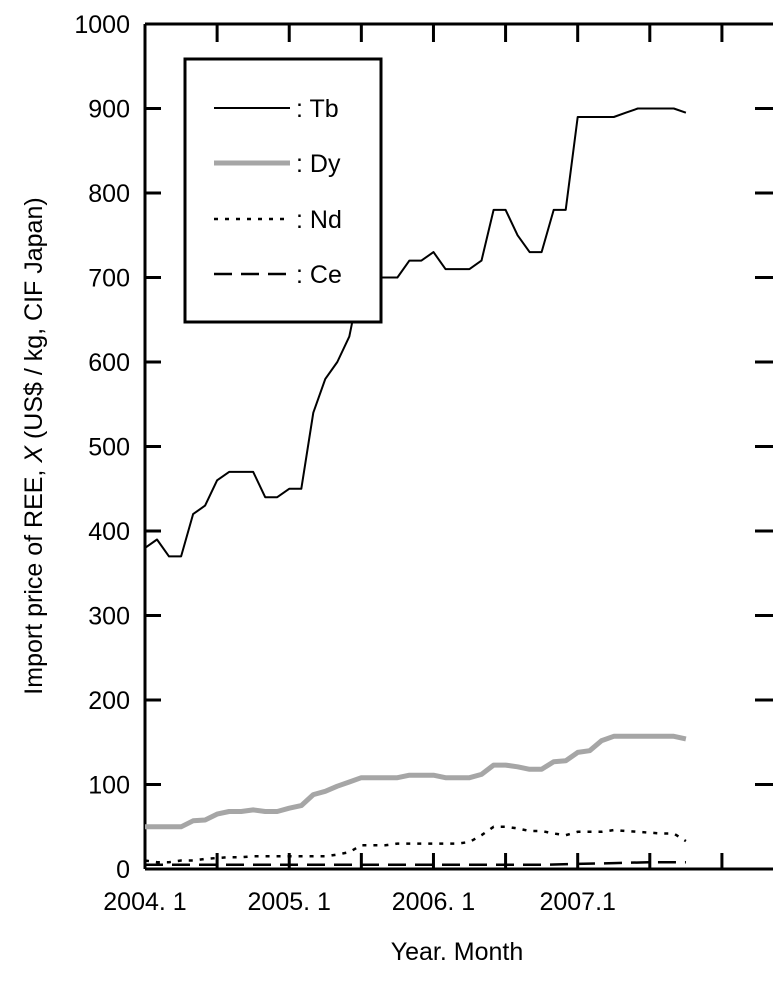 This screenshot has width=773, height=981. I want to click on legend-label-dy: : Dy, so click(318, 164).